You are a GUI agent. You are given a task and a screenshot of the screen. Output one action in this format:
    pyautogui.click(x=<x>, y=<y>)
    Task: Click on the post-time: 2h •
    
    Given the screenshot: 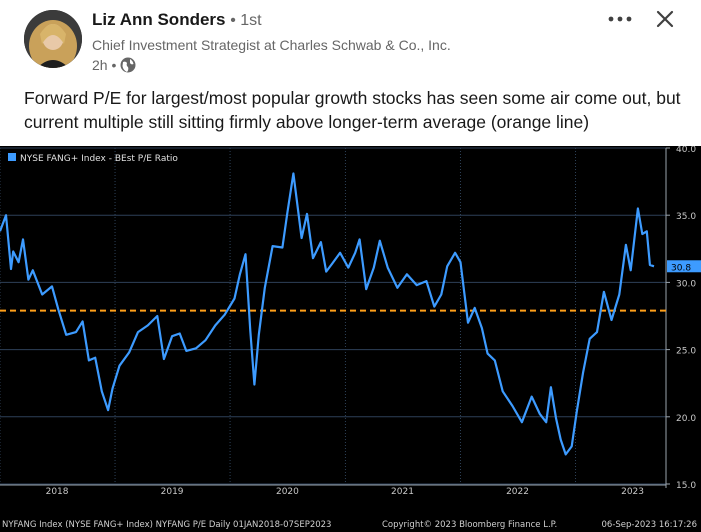 What is the action you would take?
    pyautogui.click(x=104, y=65)
    